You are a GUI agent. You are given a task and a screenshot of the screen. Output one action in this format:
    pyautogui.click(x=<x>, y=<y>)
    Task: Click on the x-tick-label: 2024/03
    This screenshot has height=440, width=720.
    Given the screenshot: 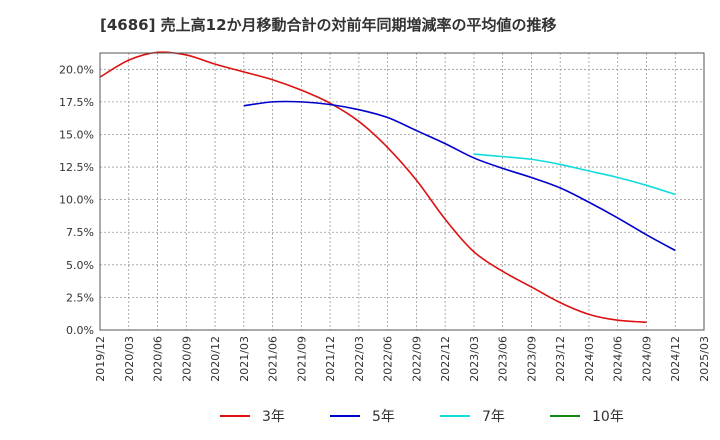 What is the action you would take?
    pyautogui.click(x=589, y=359)
    